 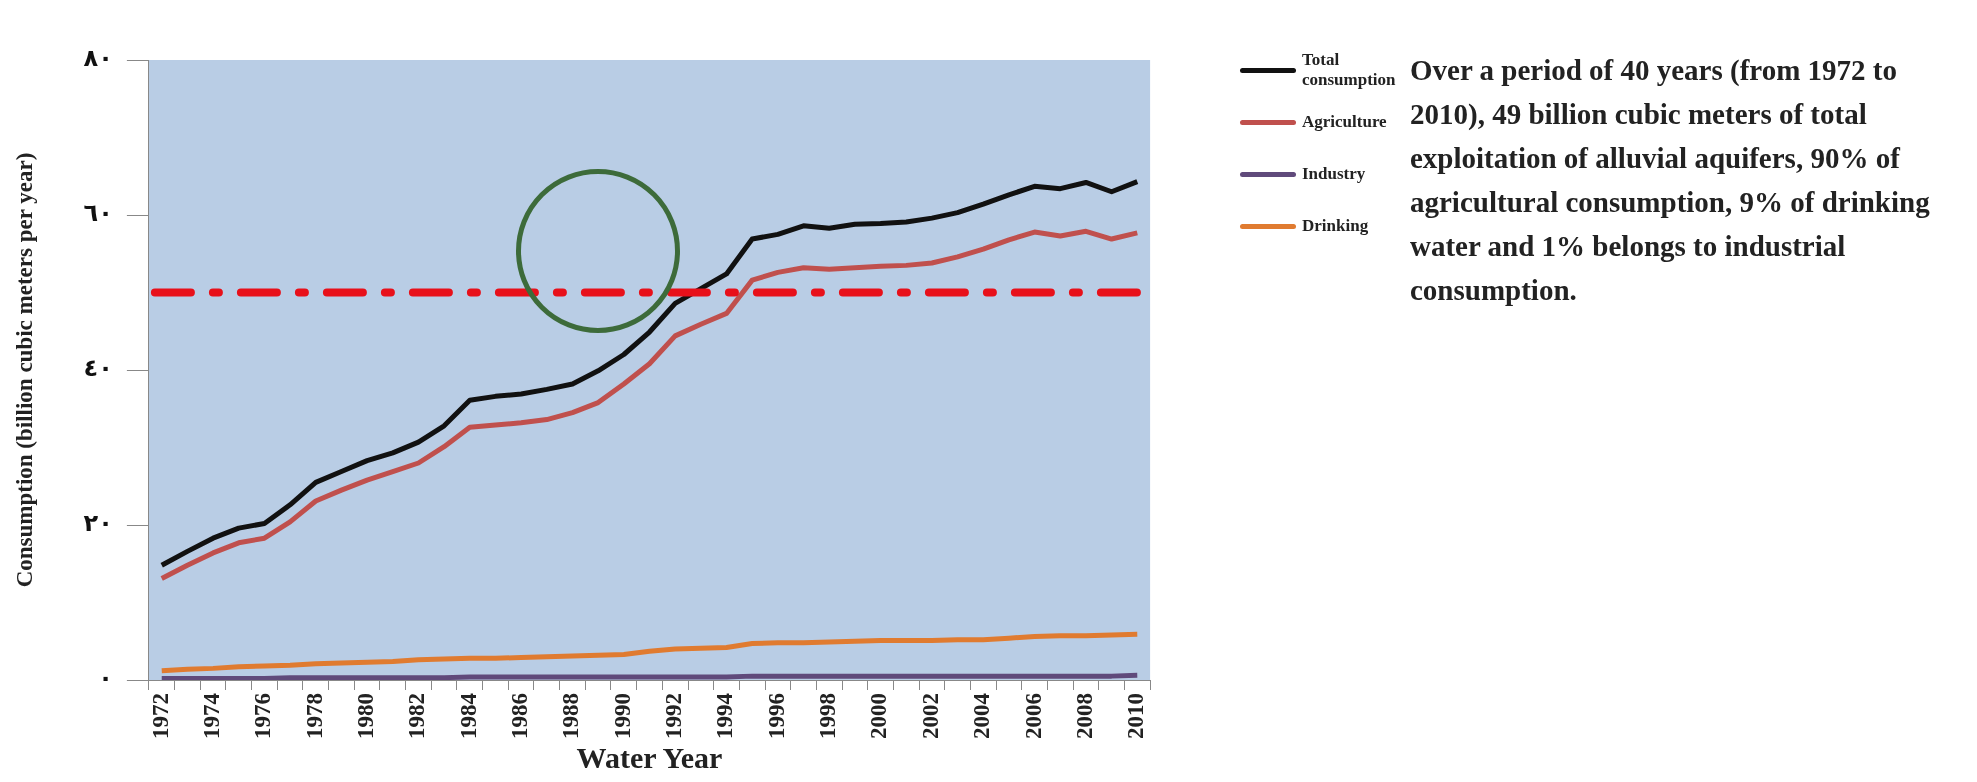 What do you see at coordinates (212, 715) in the screenshot?
I see `x-tick-label: 1974` at bounding box center [212, 715].